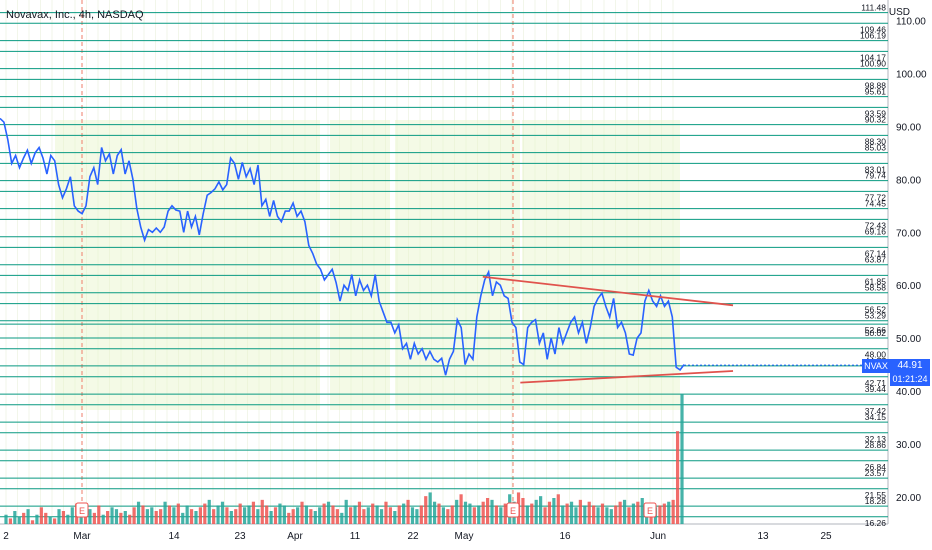 The image size is (932, 550). I want to click on y-tick-label: 30.00, so click(908, 445).